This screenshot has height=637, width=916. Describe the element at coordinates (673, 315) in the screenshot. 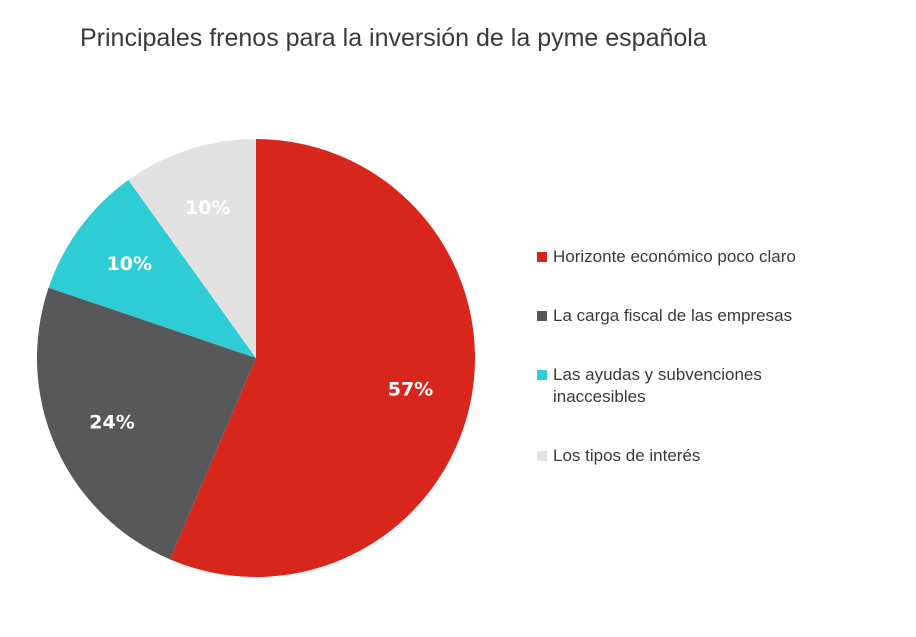

I see `legend-label: La carga fiscal de las empresas` at that location.